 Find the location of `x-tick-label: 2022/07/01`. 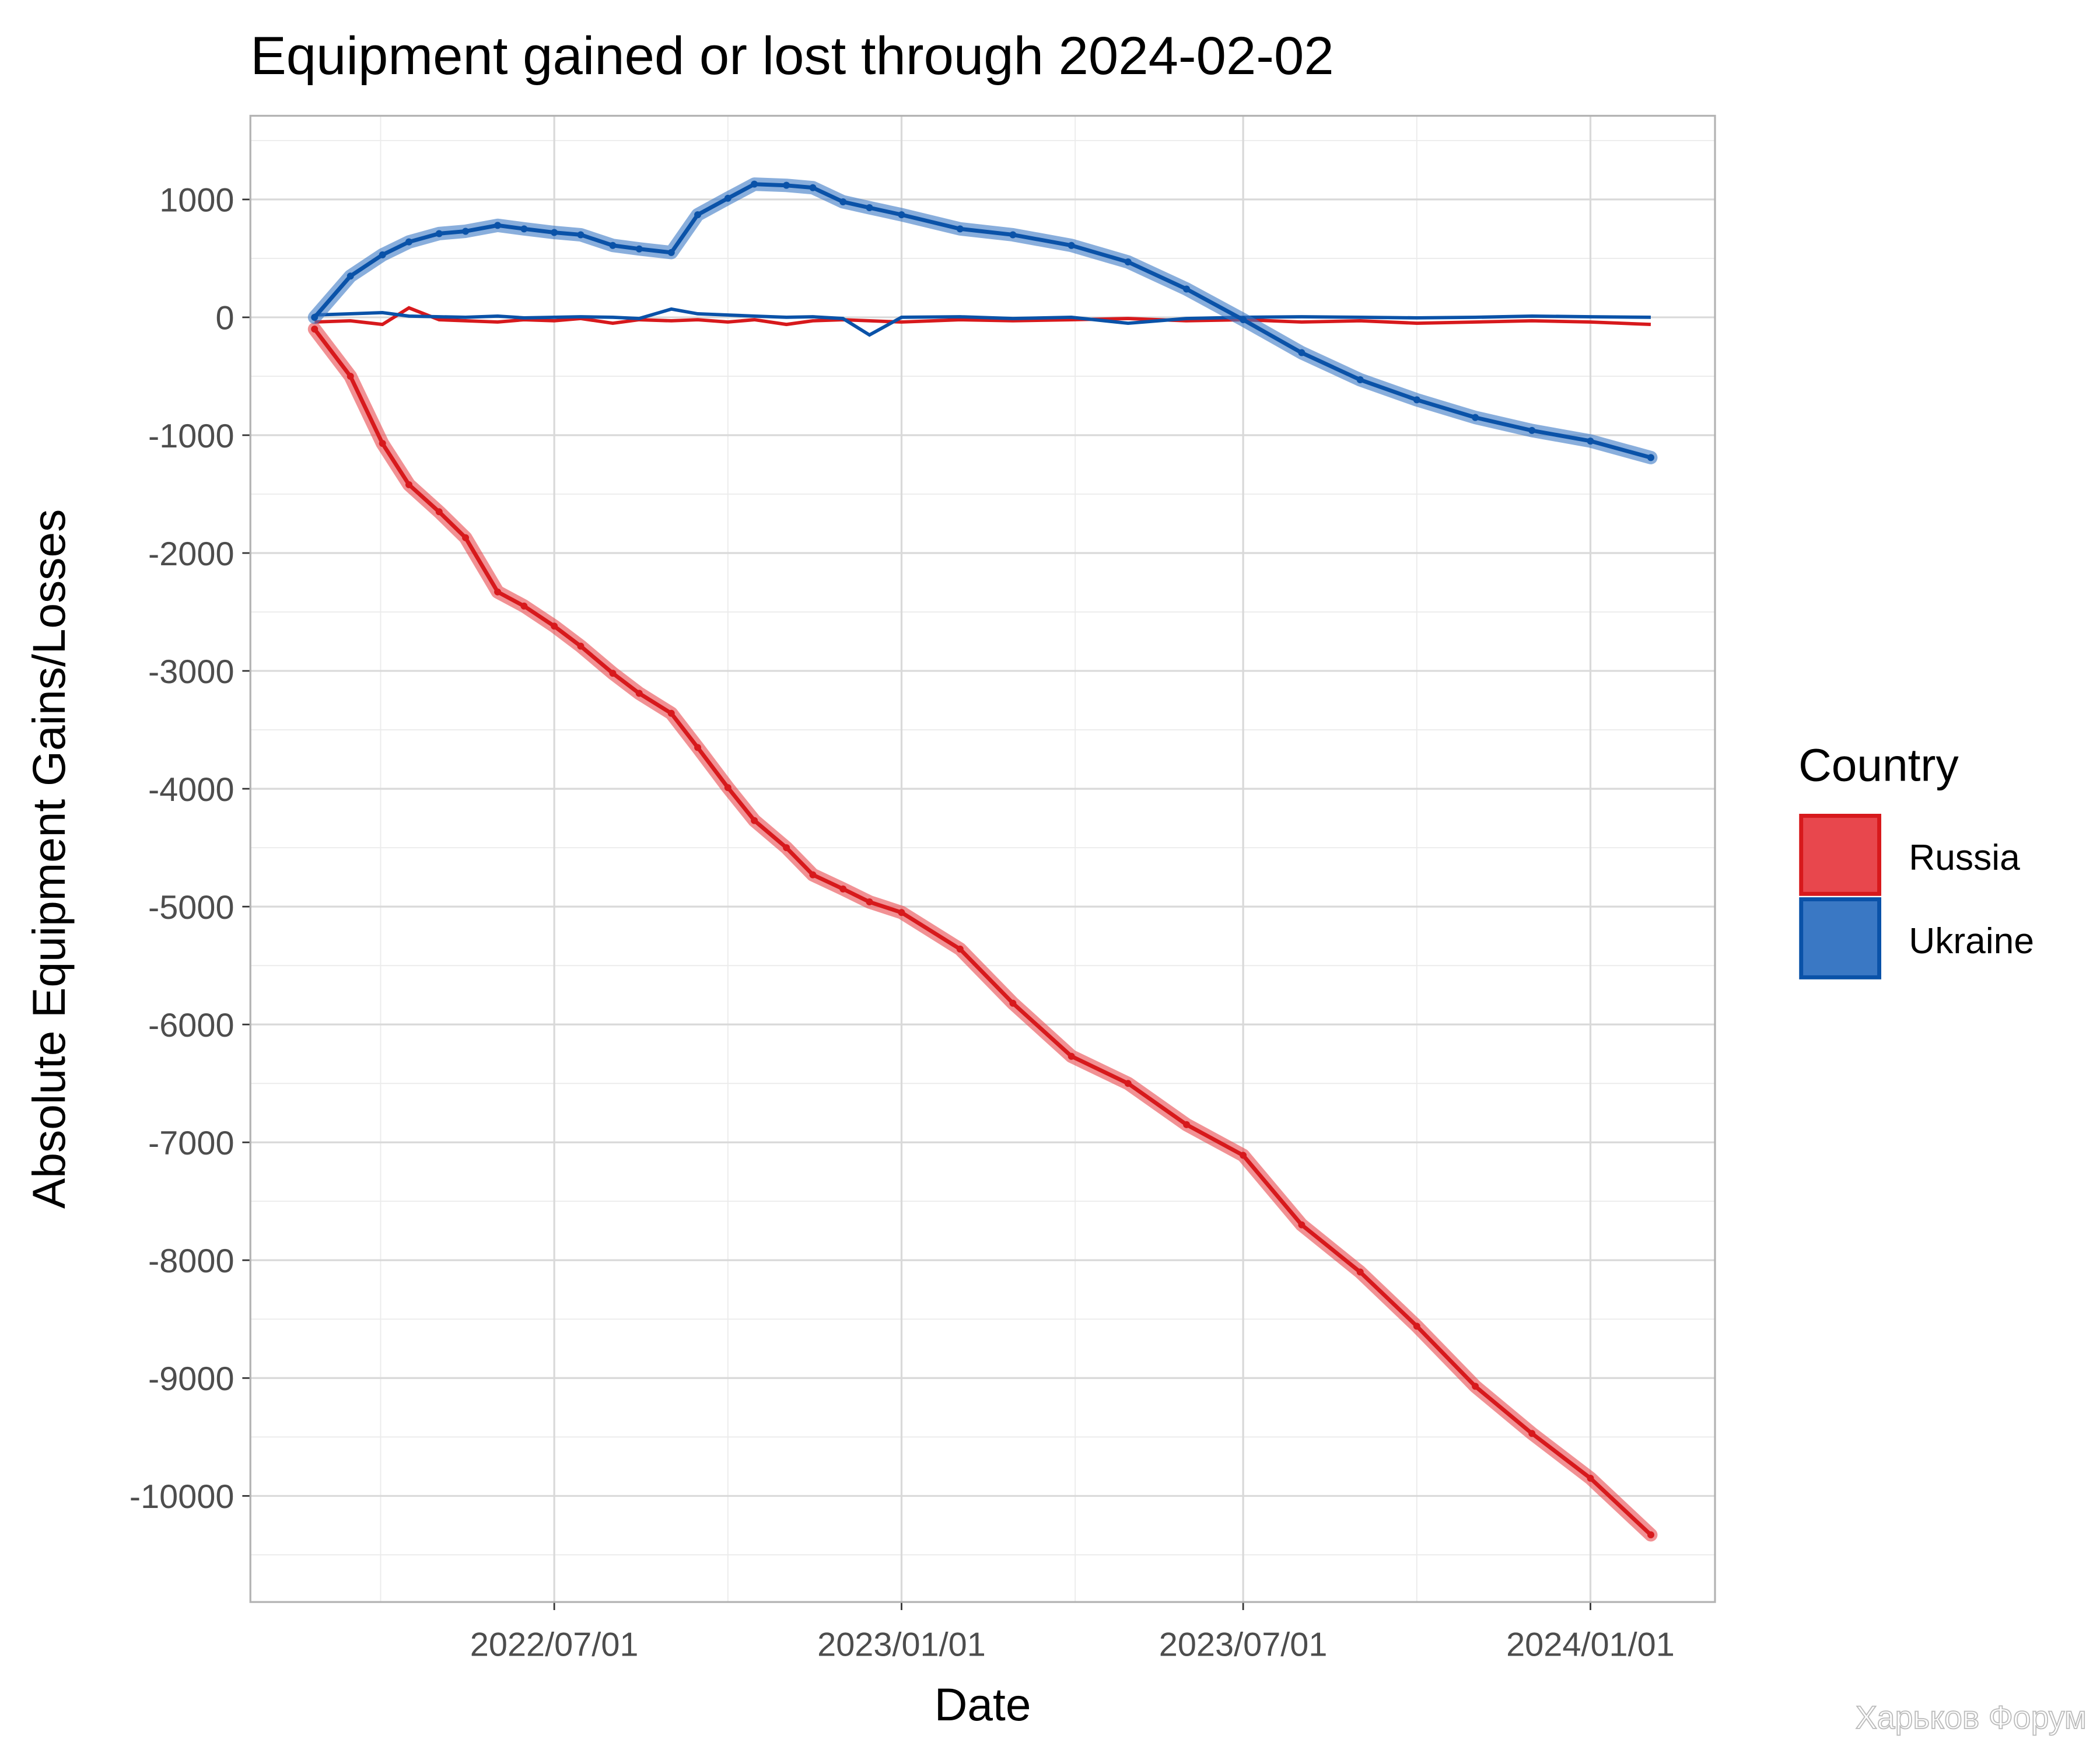

x-tick-label: 2022/07/01 is located at coordinates (554, 1644).